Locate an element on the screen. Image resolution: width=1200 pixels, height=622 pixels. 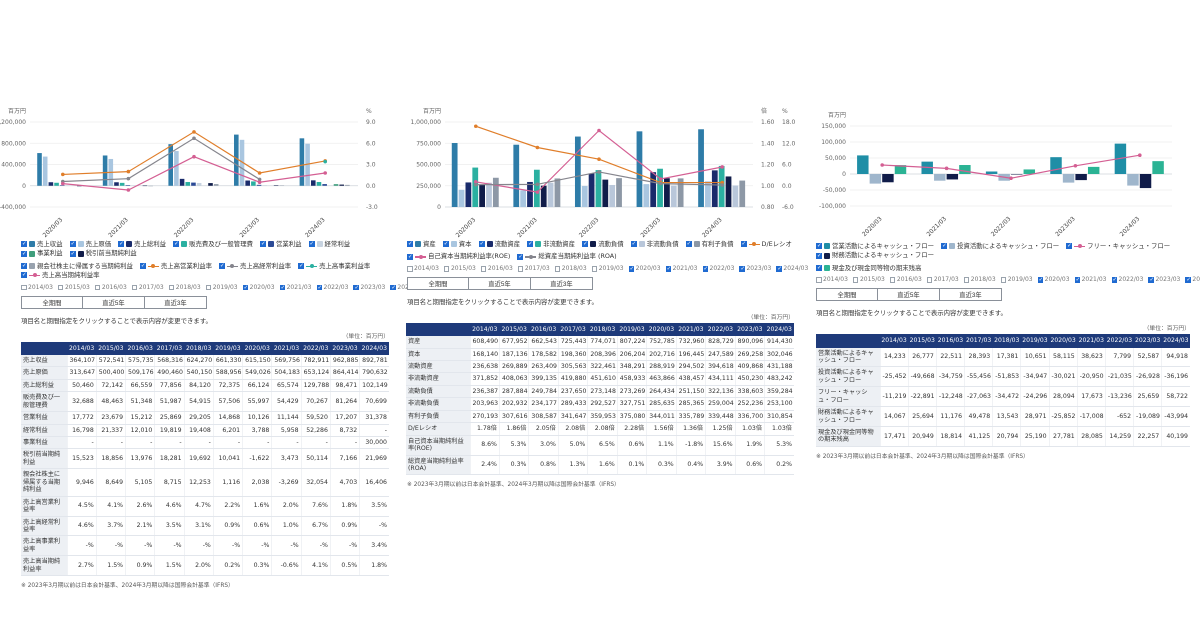
legend-item-income-statement-0: 売上収益 is located at coordinates (42, 244).